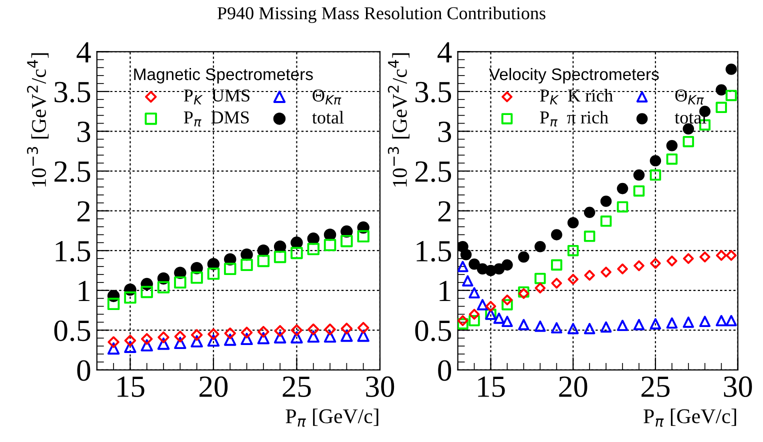 The image size is (763, 442). What do you see at coordinates (328, 117) in the screenshot?
I see `legend-label: total` at bounding box center [328, 117].